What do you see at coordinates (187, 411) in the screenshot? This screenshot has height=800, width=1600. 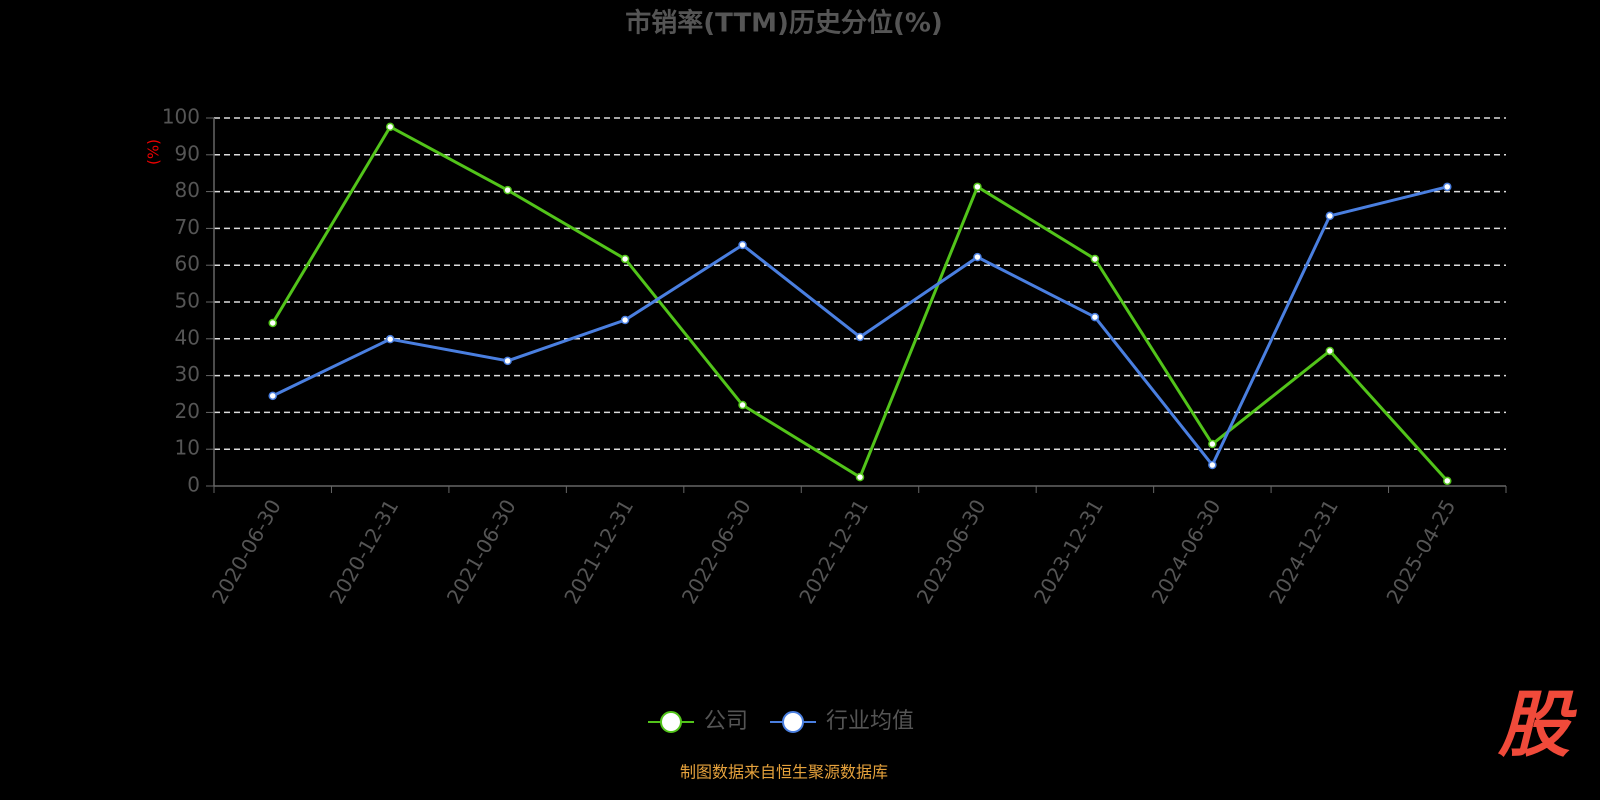 I see `y-tick-label: 20` at bounding box center [187, 411].